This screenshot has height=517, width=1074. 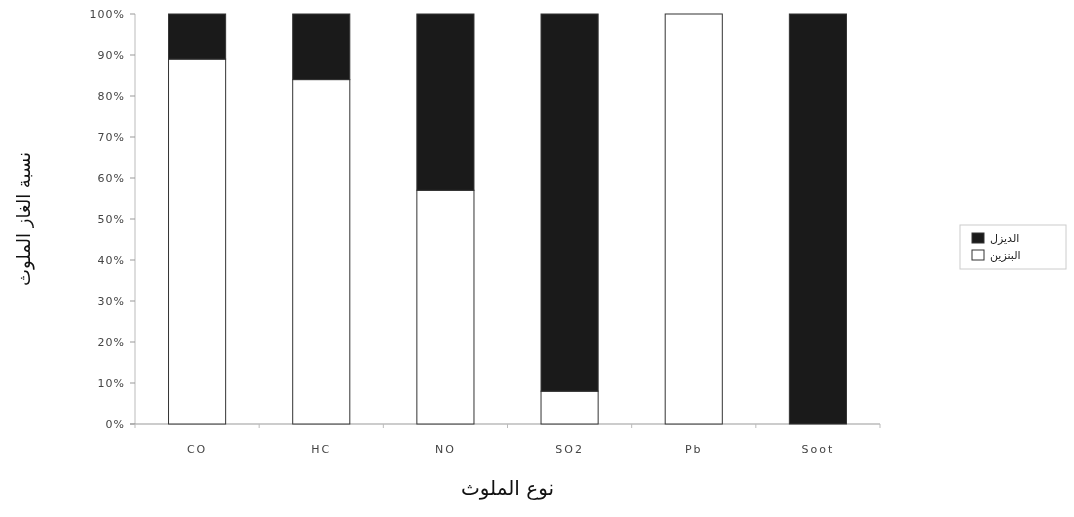 I want to click on x-axis-title: نوع الملوث, so click(x=507, y=488).